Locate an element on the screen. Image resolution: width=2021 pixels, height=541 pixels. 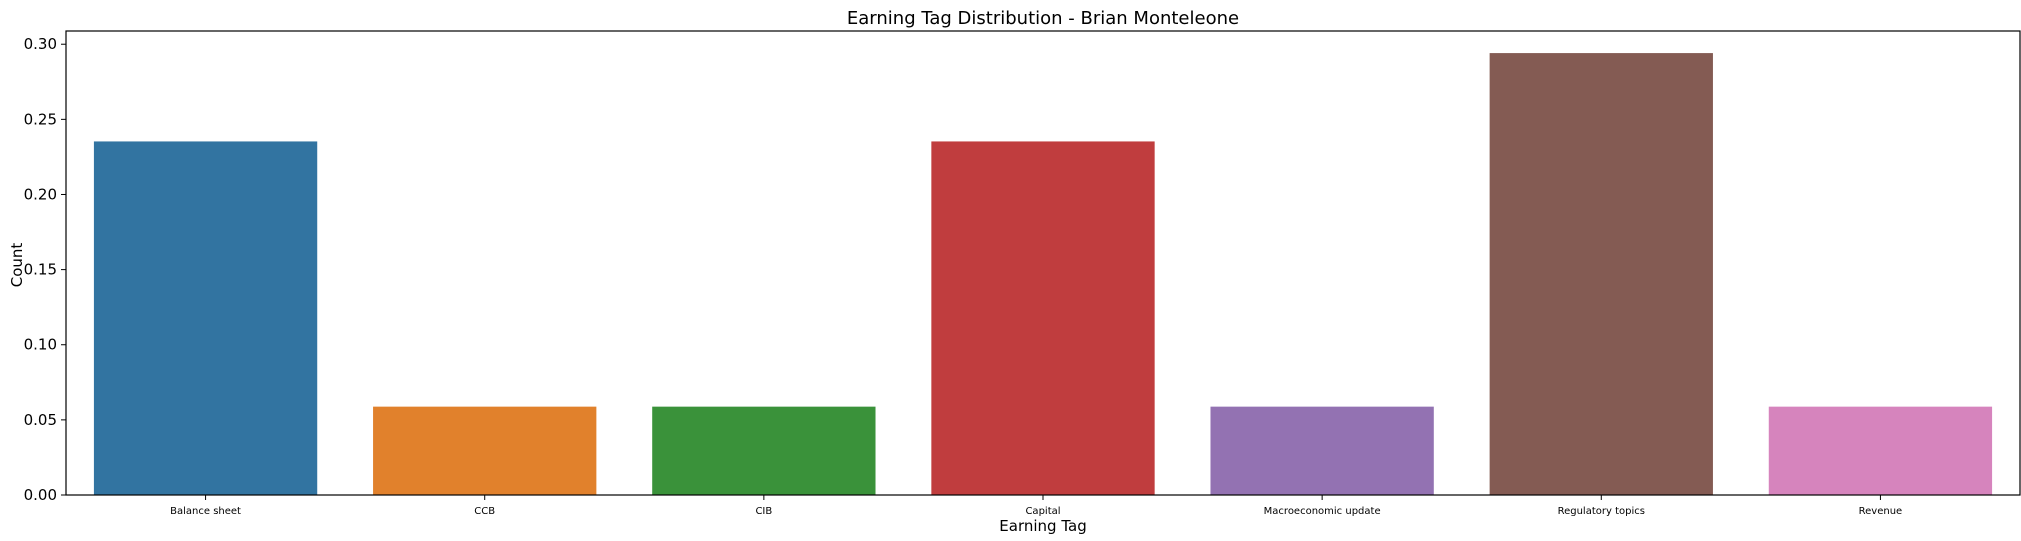
bar-regulatory-topics is located at coordinates (1601, 274).